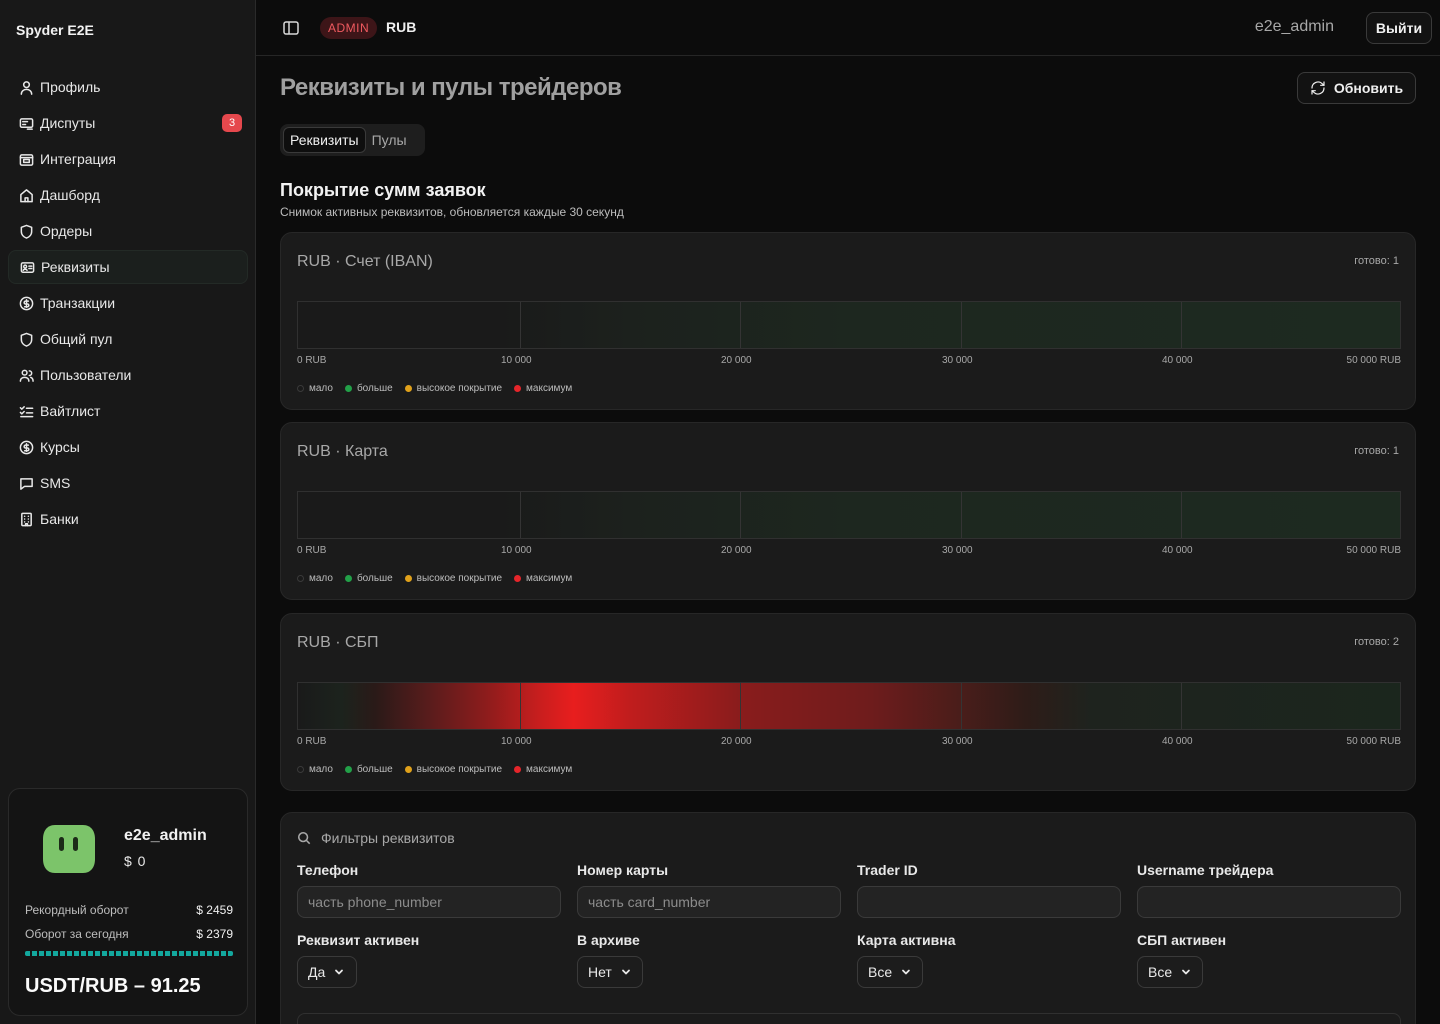 The image size is (1440, 1024). I want to click on sidebar-item-label: Профиль, so click(70, 87).